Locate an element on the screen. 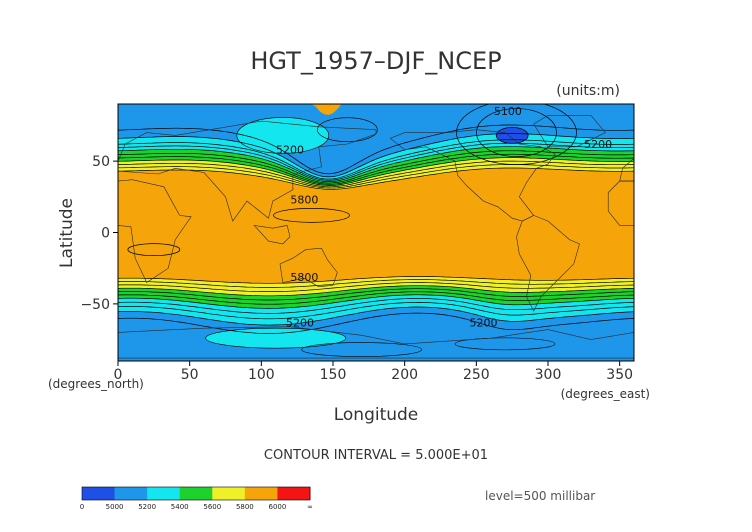 The height and width of the screenshot is (532, 752). contour-label-0: 5100 is located at coordinates (508, 111).